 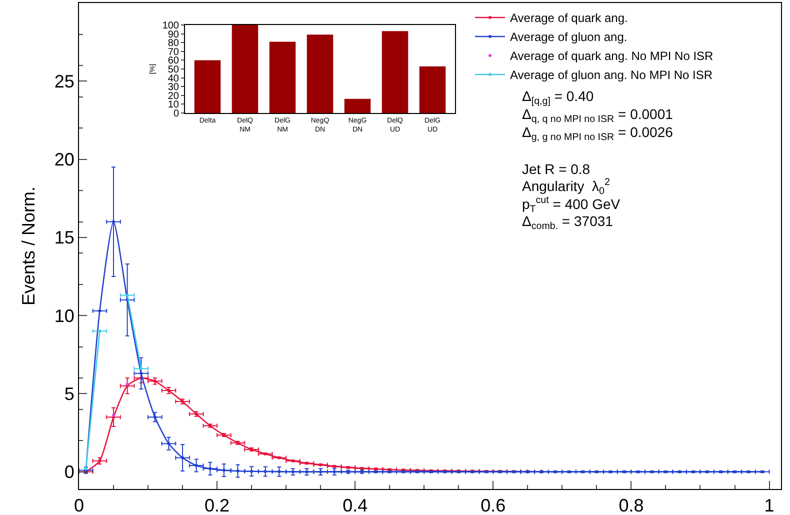 I want to click on y-tick-label: 15, so click(x=64, y=238).